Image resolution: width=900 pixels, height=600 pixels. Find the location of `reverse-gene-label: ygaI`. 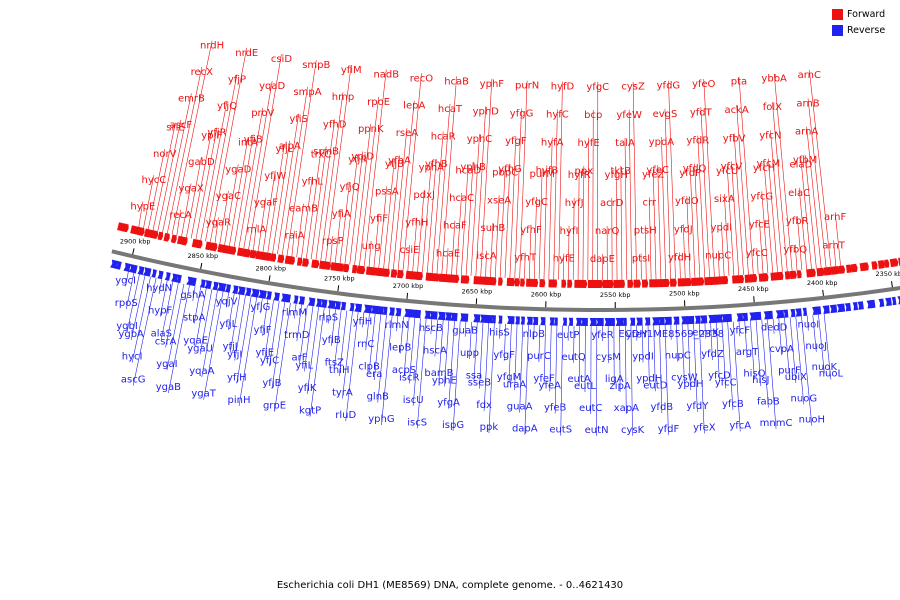

reverse-gene-label: ygaI is located at coordinates (166, 364).